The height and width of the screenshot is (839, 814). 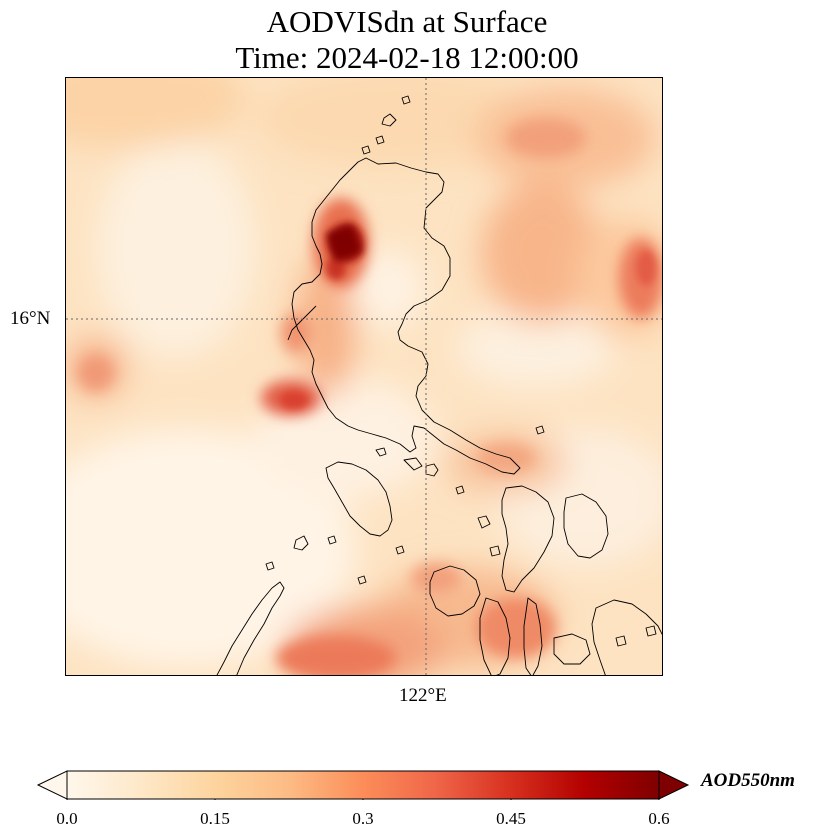 What do you see at coordinates (215, 818) in the screenshot?
I see `colorbar-tick: 0.15` at bounding box center [215, 818].